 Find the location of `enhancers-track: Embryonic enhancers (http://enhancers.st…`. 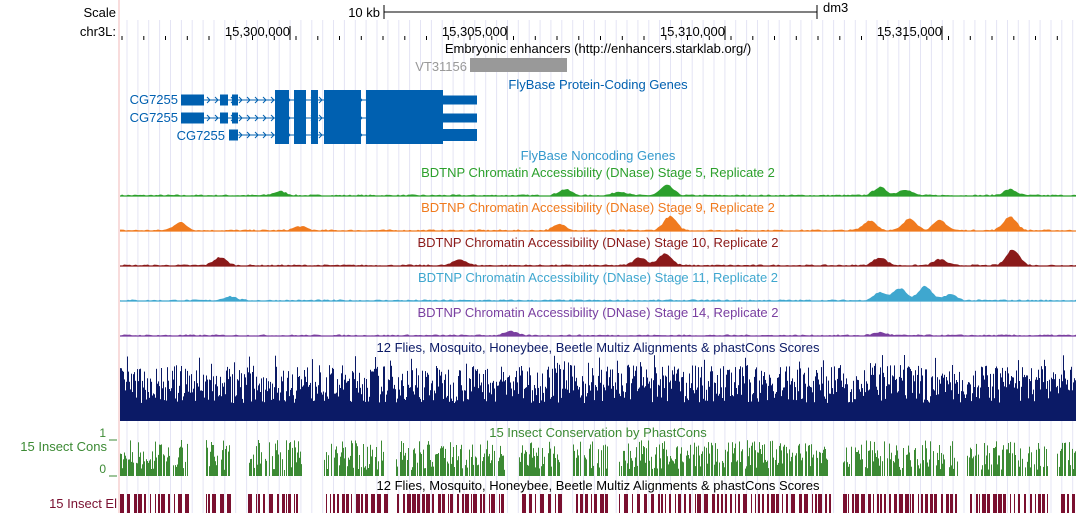

enhancers-track: Embryonic enhancers (http://enhancers.st… is located at coordinates (583, 57).